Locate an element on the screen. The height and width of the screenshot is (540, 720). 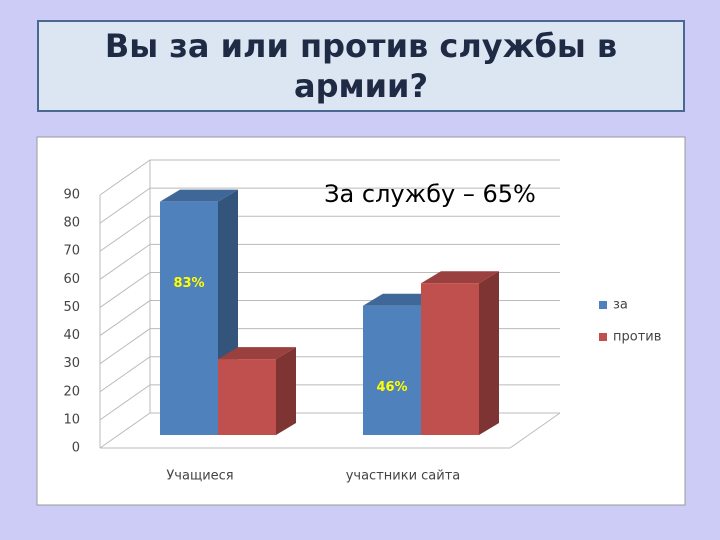
y-tick-label: 20 is located at coordinates (71, 391).